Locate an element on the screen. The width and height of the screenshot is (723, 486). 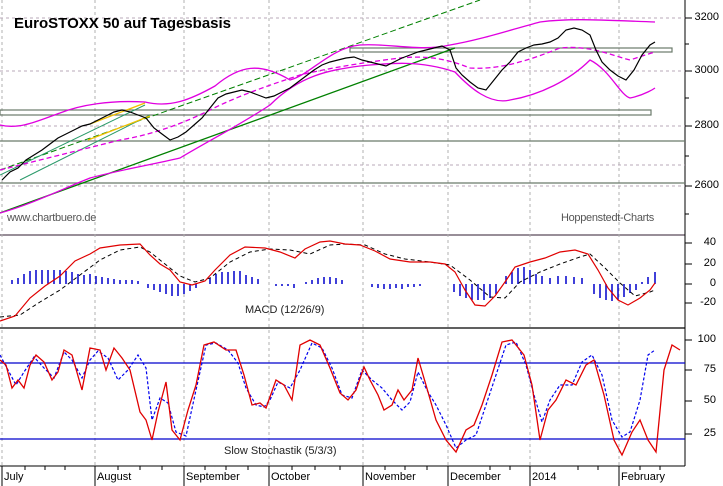
macd-histogram is located at coordinates (333, 284).